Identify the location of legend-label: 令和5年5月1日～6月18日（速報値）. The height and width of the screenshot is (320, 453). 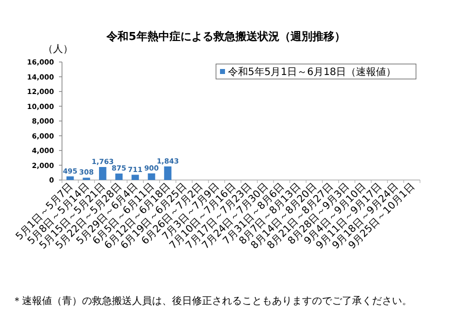
(312, 72).